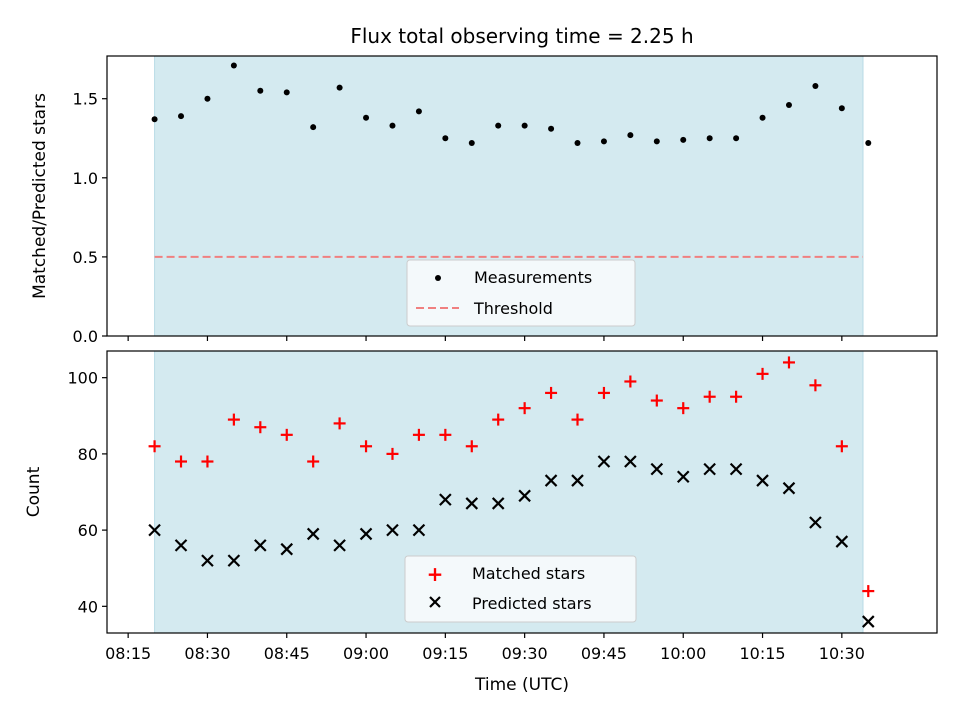  Describe the element at coordinates (438, 278) in the screenshot. I see `legend-marker-measurements` at that location.